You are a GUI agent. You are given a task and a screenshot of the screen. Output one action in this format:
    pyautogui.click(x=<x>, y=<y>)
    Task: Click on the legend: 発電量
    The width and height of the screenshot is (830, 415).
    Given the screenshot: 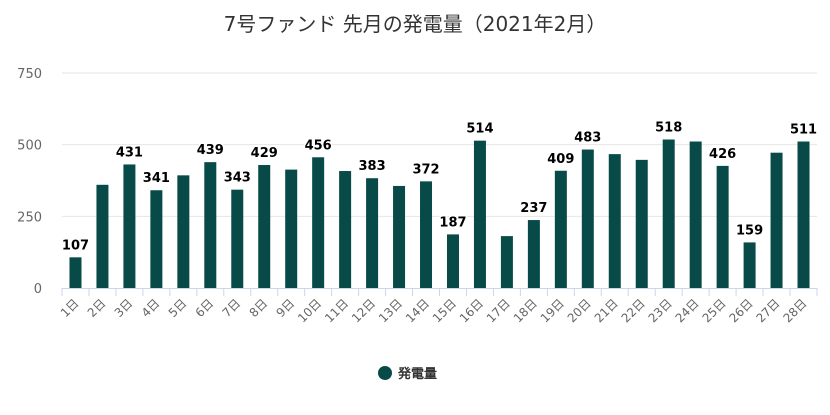 What is the action you would take?
    pyautogui.click(x=407, y=374)
    